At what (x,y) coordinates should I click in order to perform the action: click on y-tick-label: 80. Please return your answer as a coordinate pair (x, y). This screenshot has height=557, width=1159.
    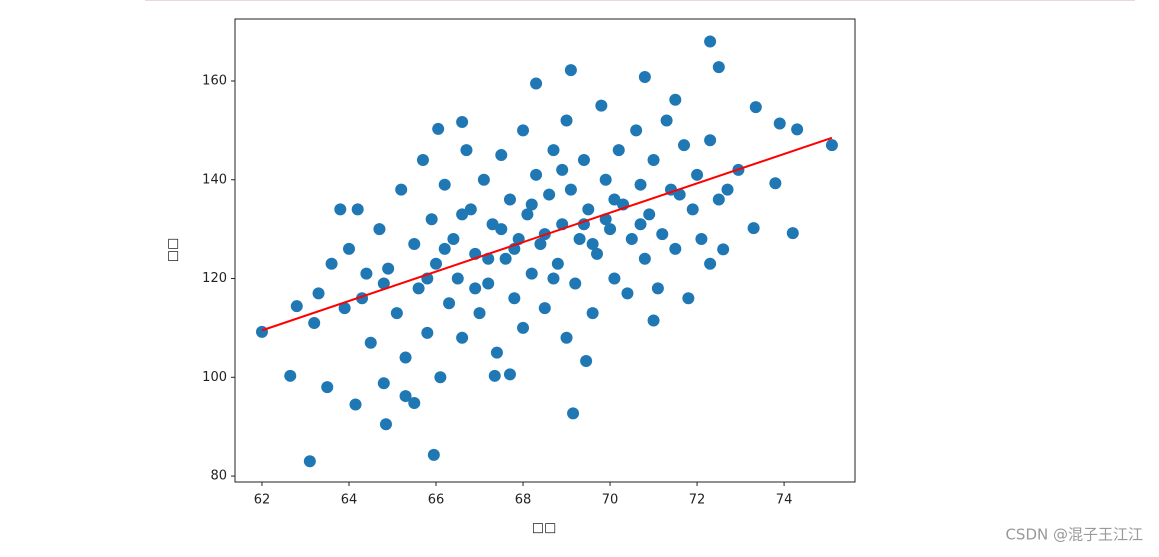
    Looking at the image, I should click on (218, 476).